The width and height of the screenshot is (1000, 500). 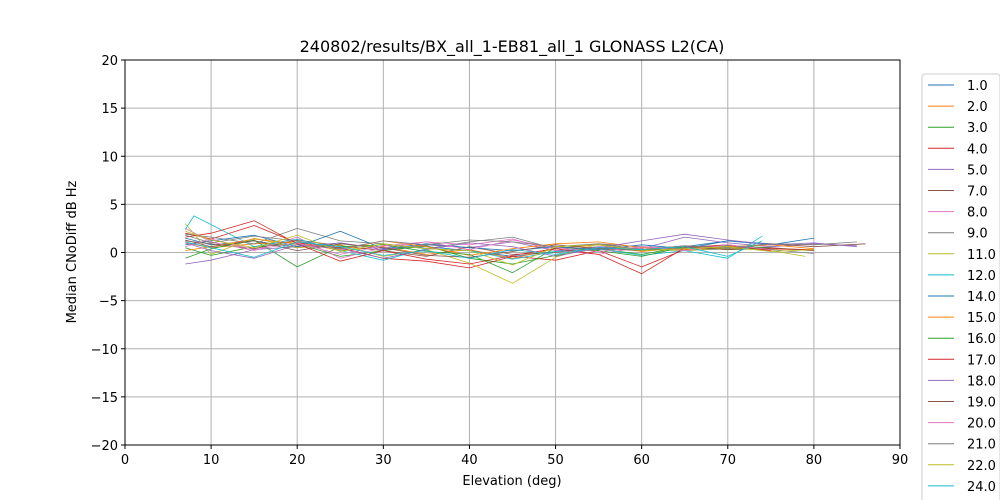 What do you see at coordinates (981, 255) in the screenshot?
I see `legend-label: 11.0` at bounding box center [981, 255].